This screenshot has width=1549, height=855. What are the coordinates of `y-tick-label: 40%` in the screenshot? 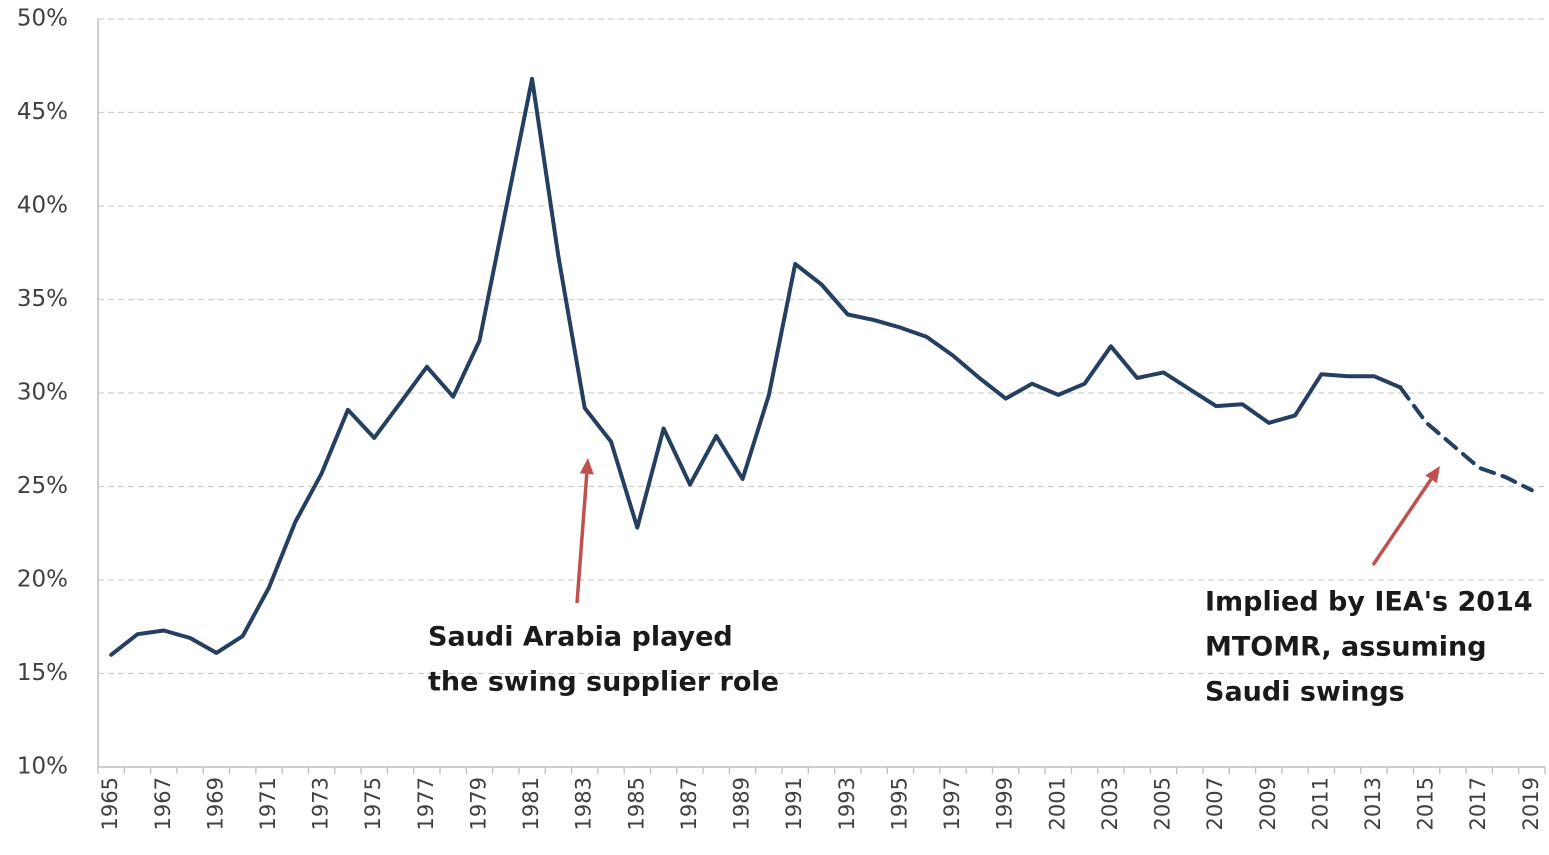 It's located at (42, 206).